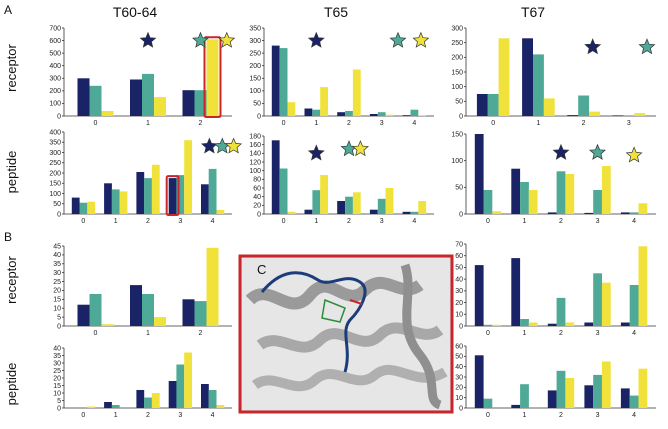 Image resolution: width=668 pixels, height=429 pixels. I want to click on y-tick-label: 40, so click(459, 367).